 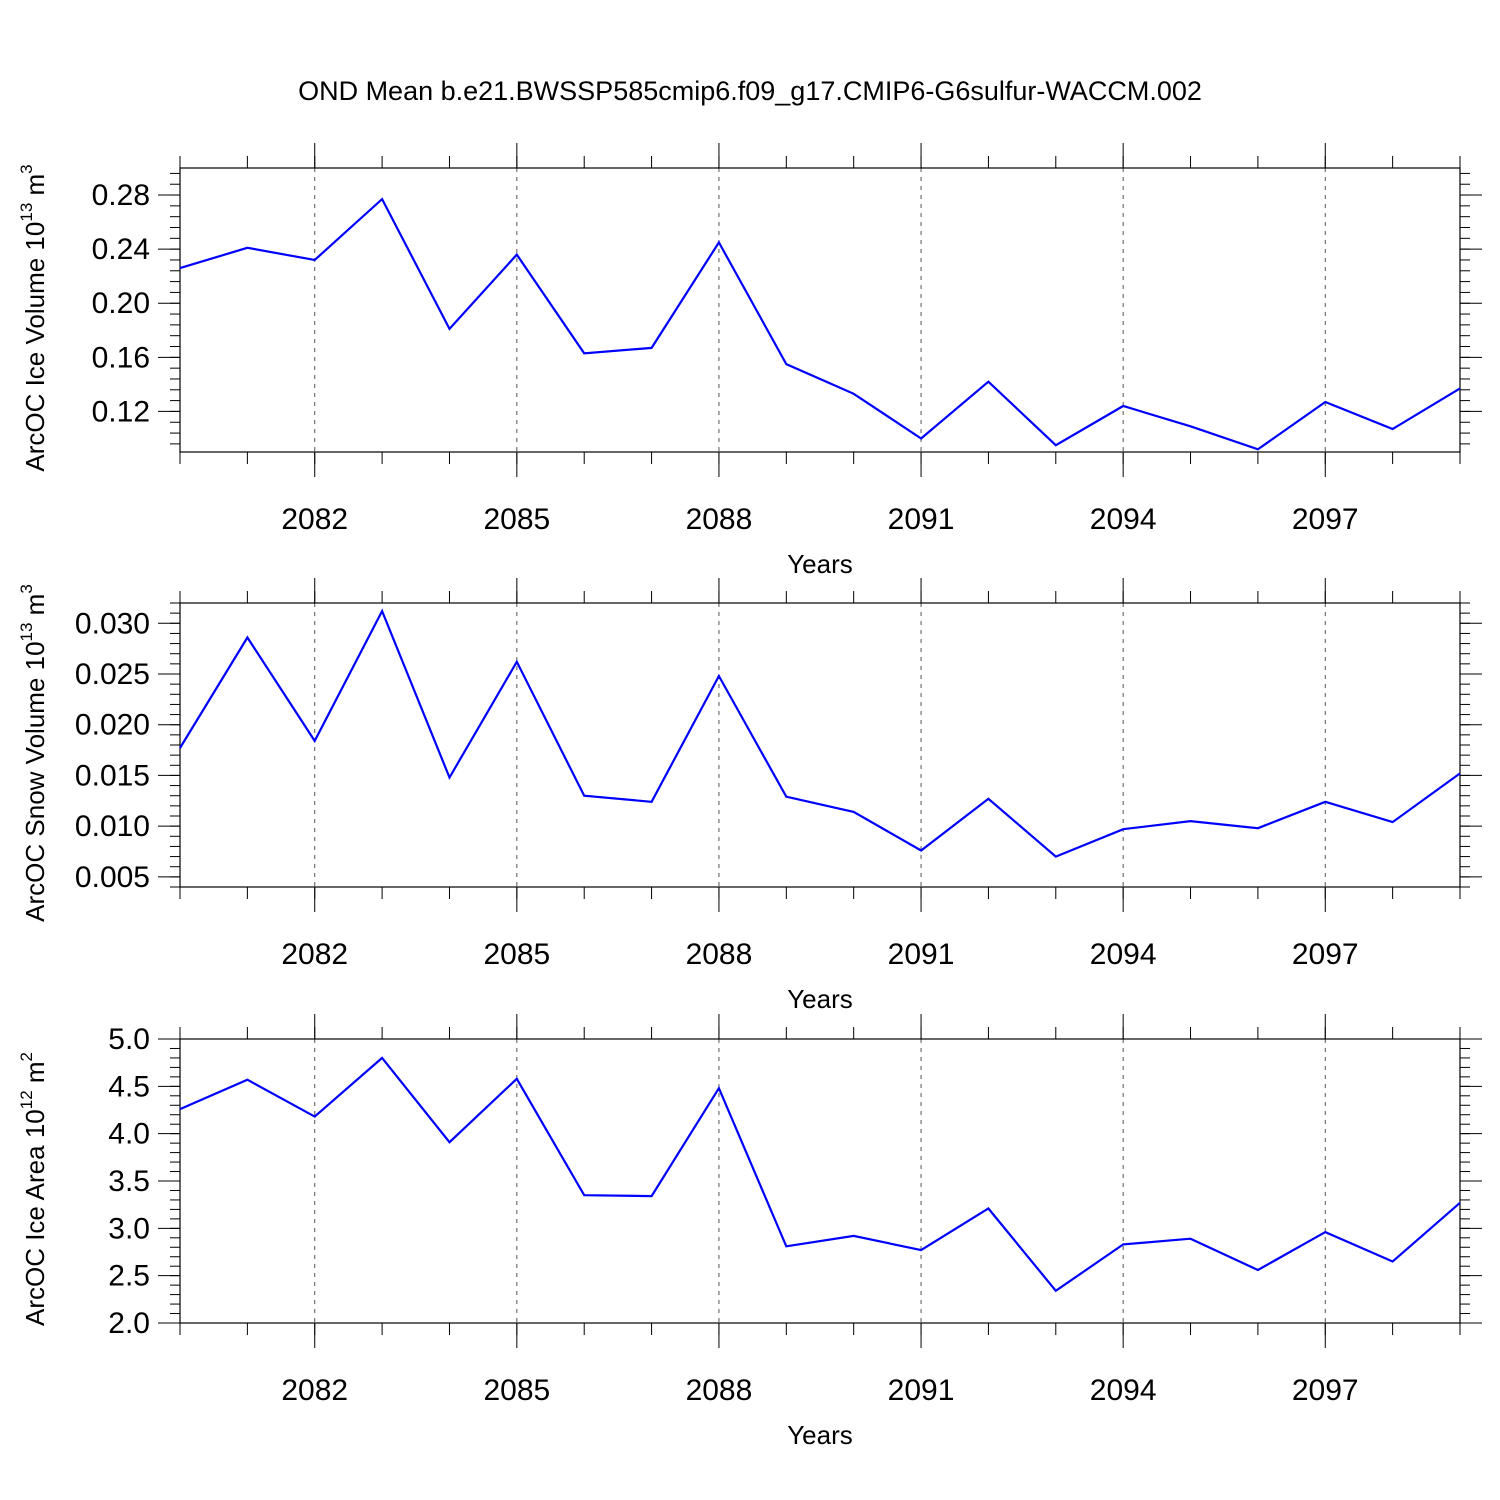 I want to click on y-axis-label: ArcOC Snow Volume 1013 m3, so click(x=33, y=753).